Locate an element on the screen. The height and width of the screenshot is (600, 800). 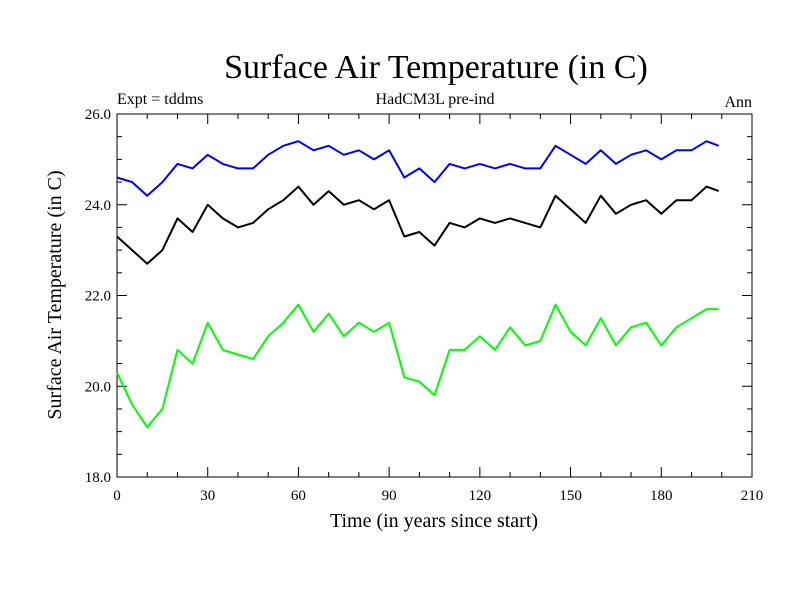
x-tick-label: 60 is located at coordinates (298, 496).